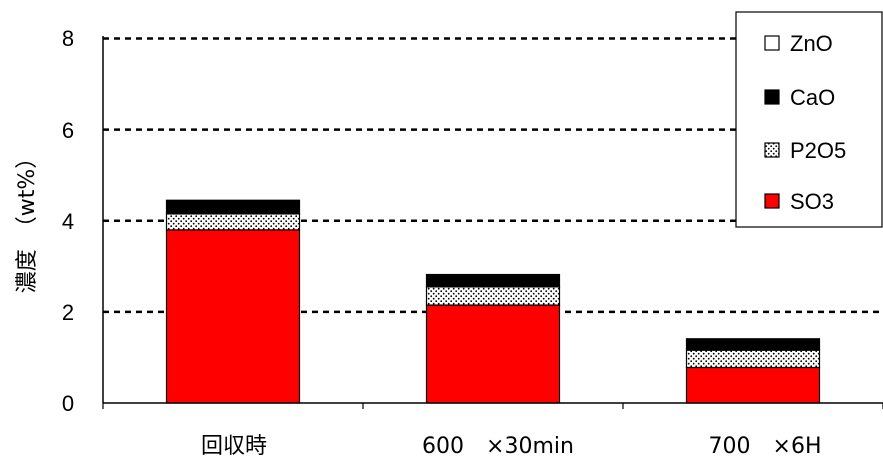  Describe the element at coordinates (772, 97) in the screenshot. I see `legend-swatch-cao` at that location.